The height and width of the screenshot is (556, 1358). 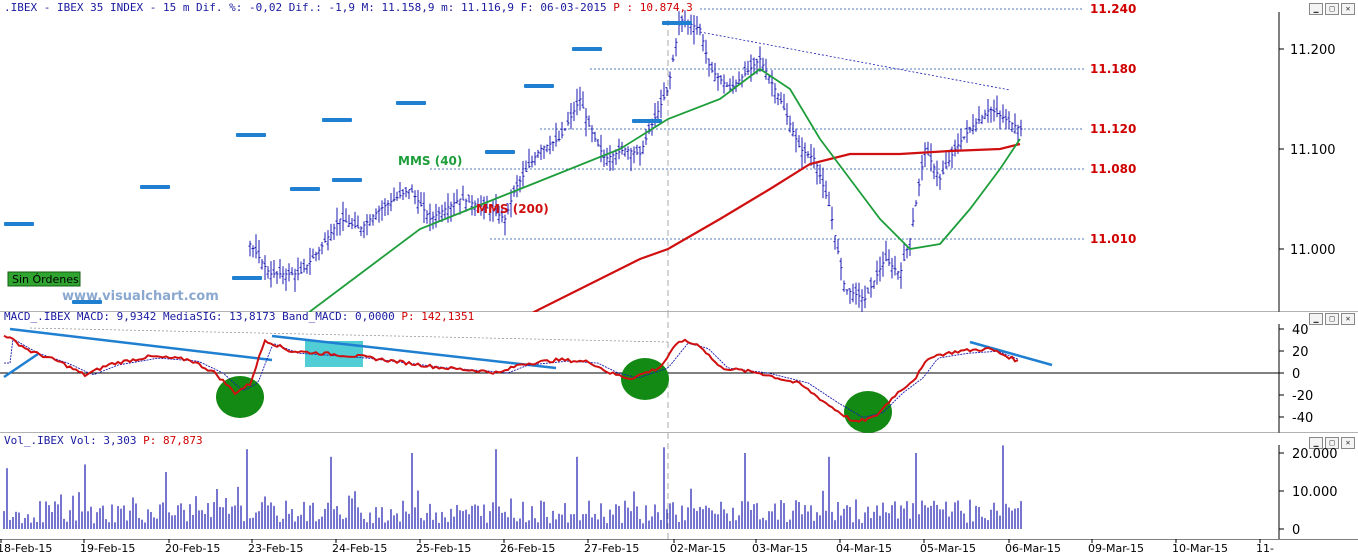 I want to click on maximize-button: □, so click(x=1332, y=9).